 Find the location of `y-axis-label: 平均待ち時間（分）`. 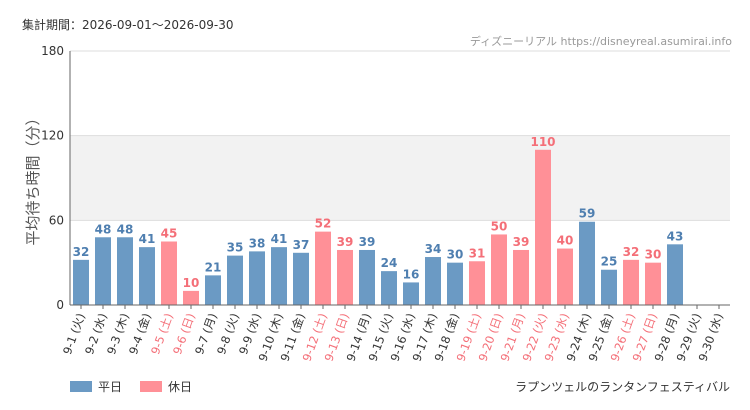

y-axis-label: 平均待ち時間（分） is located at coordinates (33, 177).